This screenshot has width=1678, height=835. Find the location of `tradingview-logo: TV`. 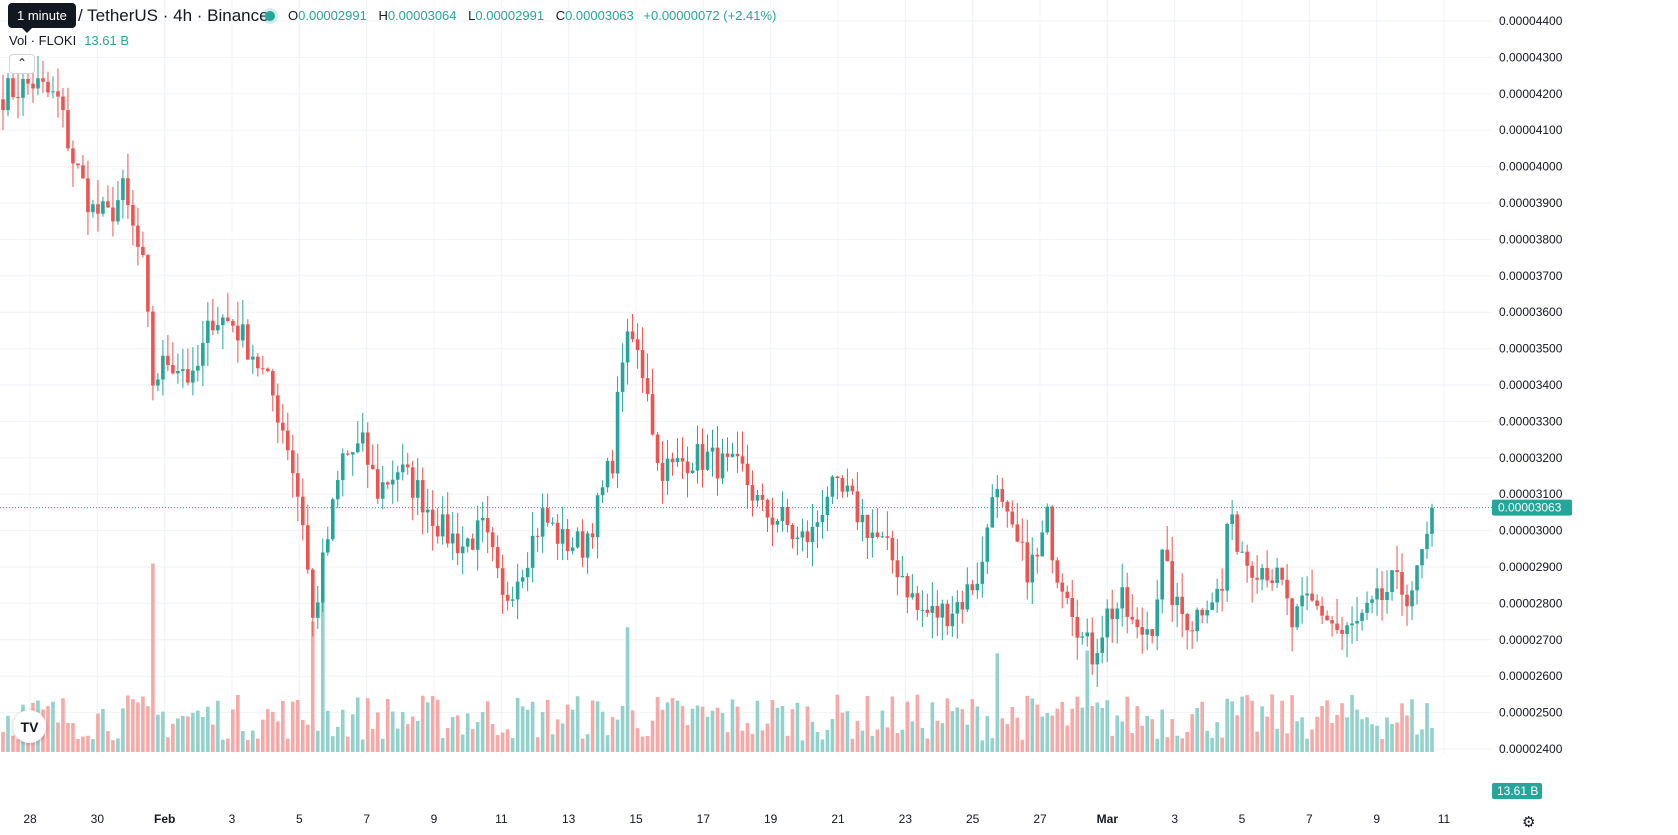

tradingview-logo: TV is located at coordinates (29, 726).